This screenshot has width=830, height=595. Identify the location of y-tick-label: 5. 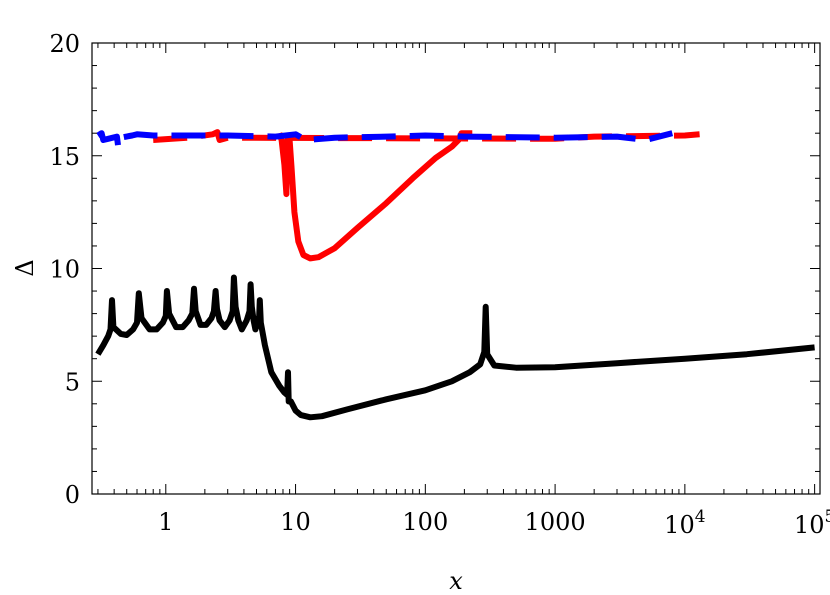
(72, 382).